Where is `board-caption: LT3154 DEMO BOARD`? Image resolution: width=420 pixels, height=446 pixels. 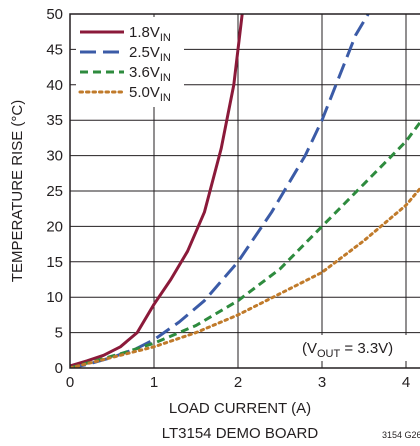
board-caption: LT3154 DEMO BOARD is located at coordinates (240, 433).